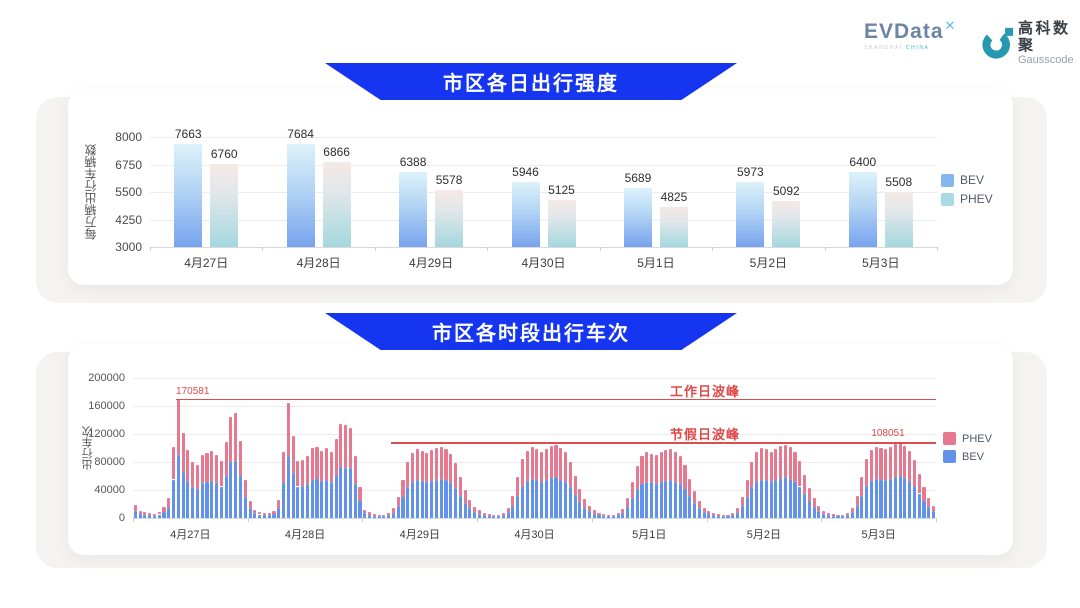 The height and width of the screenshot is (608, 1080). Describe the element at coordinates (764, 535) in the screenshot. I see `x-axis-label: 5月2日` at that location.